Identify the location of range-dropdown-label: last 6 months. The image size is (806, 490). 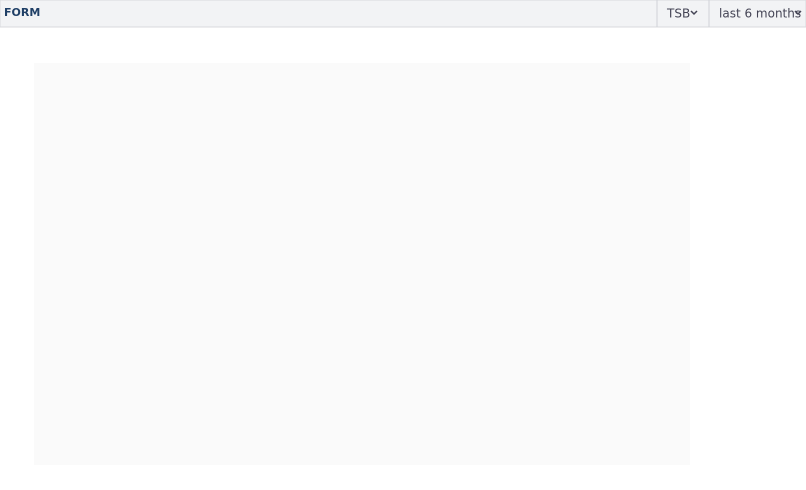
(760, 14).